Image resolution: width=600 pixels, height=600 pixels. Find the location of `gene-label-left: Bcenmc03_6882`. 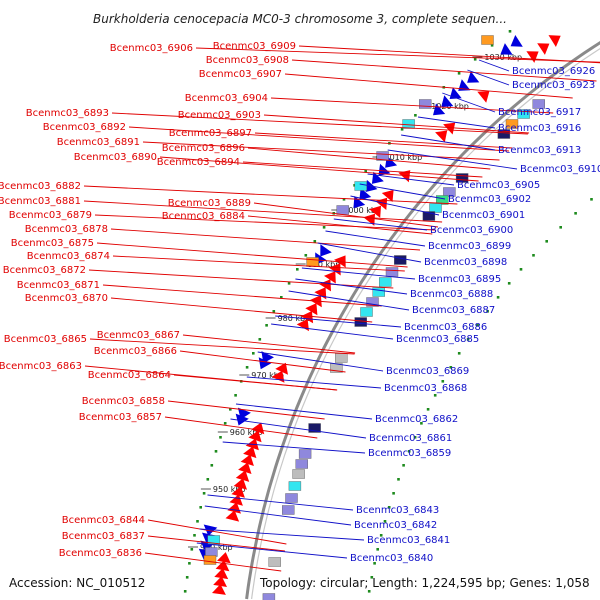

gene-label-left: Bcenmc03_6882 is located at coordinates (40, 186).